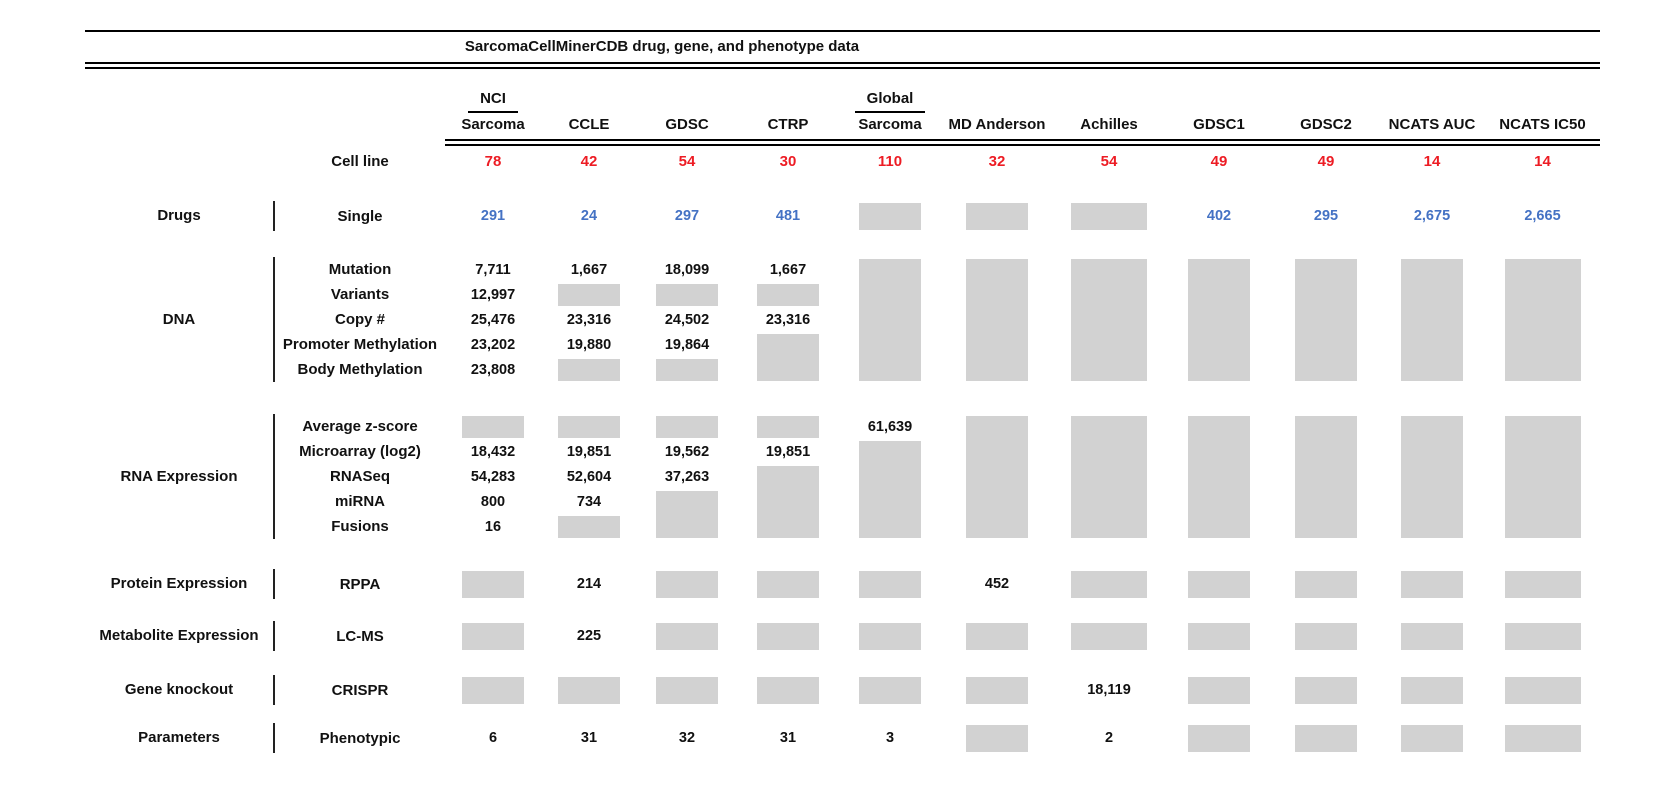  I want to click on top-rule, so click(842, 31).